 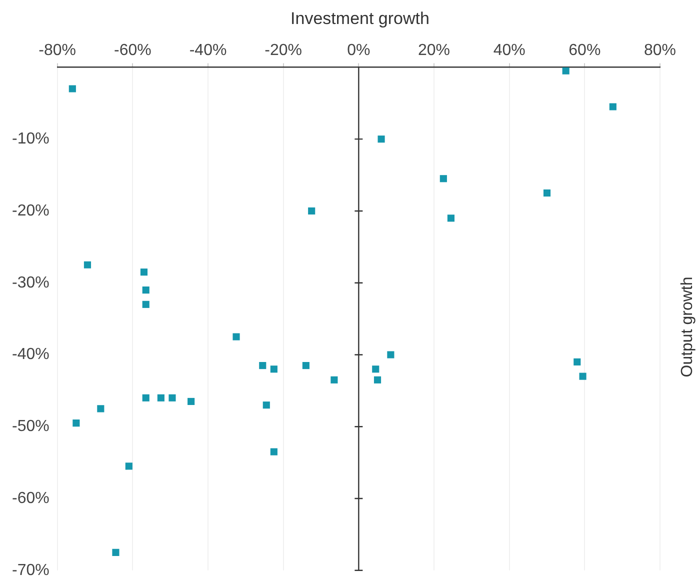 I want to click on x-tick-label: 20%, so click(x=434, y=51).